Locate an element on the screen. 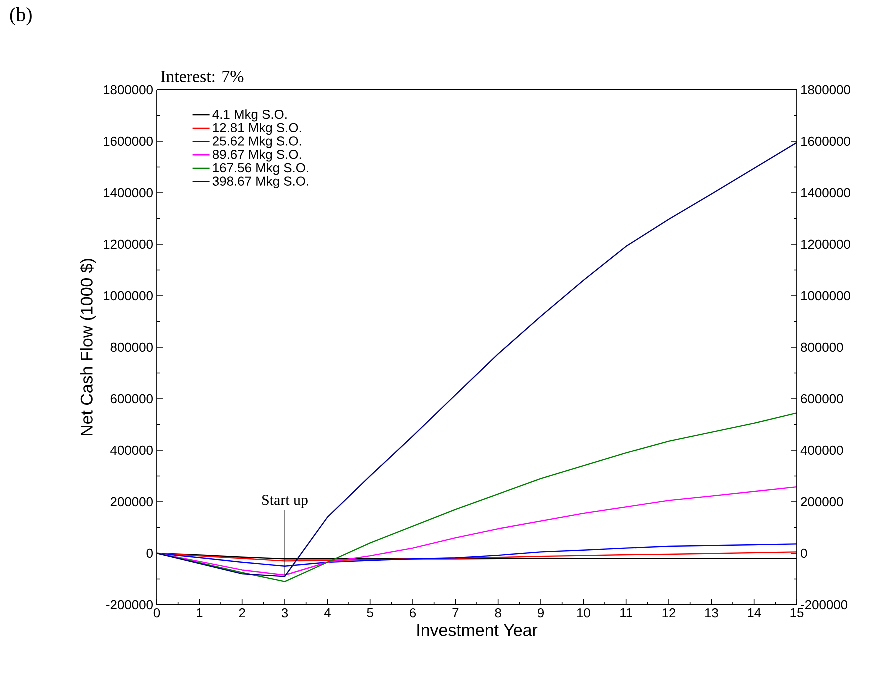 Image resolution: width=896 pixels, height=682 pixels. x-tick-label: 4 is located at coordinates (327, 613).